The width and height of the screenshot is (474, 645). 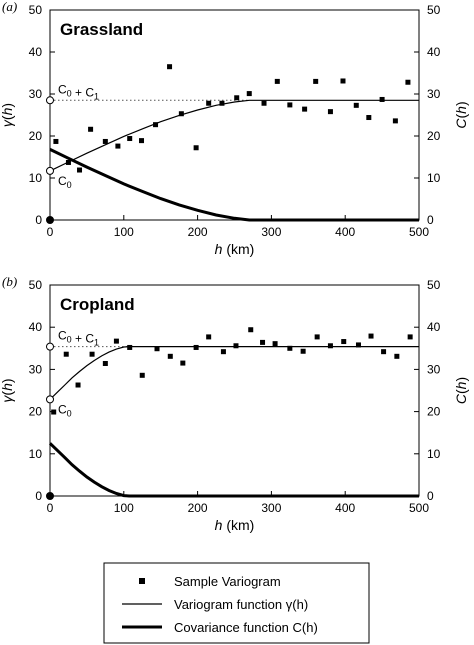 What do you see at coordinates (234, 185) in the screenshot?
I see `covariance-function-line` at bounding box center [234, 185].